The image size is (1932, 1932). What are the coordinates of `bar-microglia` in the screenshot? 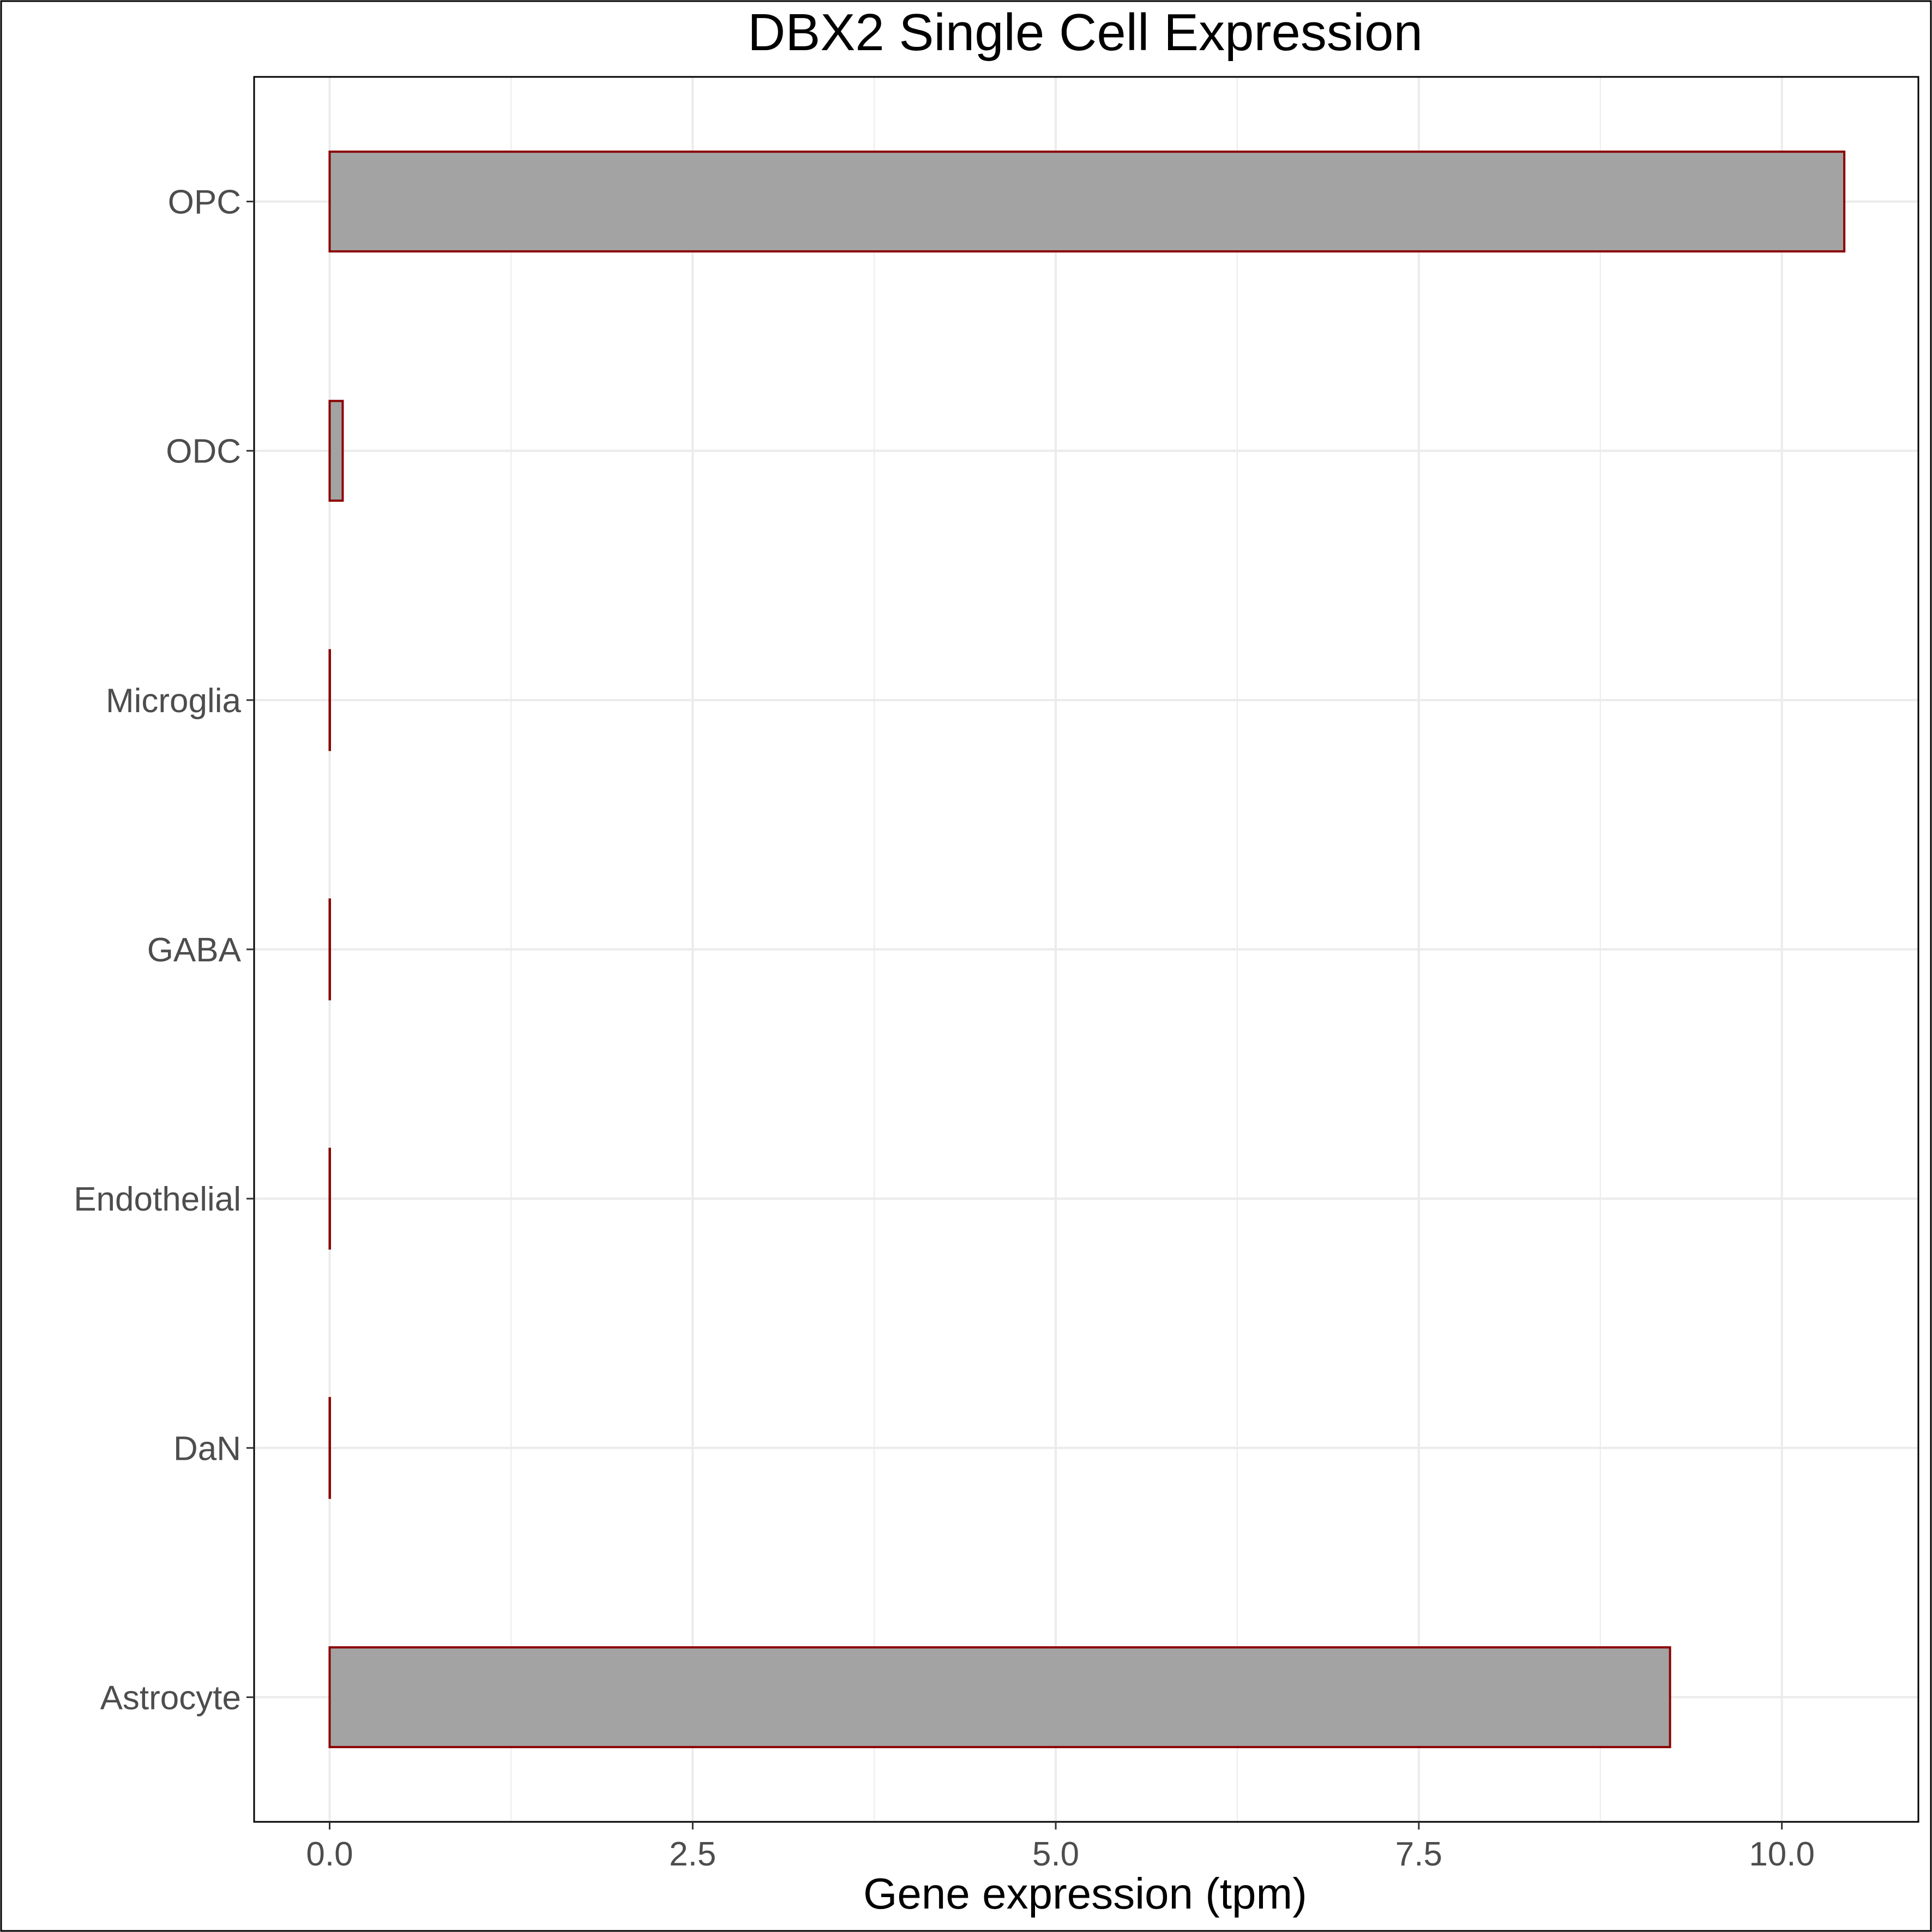 It's located at (329, 700).